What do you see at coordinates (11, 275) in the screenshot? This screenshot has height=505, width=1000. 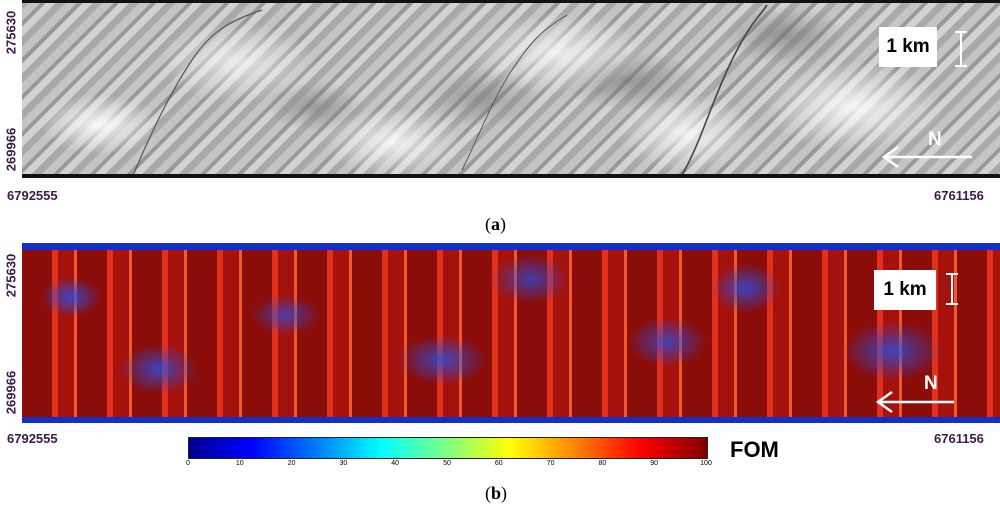 I see `y-coord-top-b: 275630` at bounding box center [11, 275].